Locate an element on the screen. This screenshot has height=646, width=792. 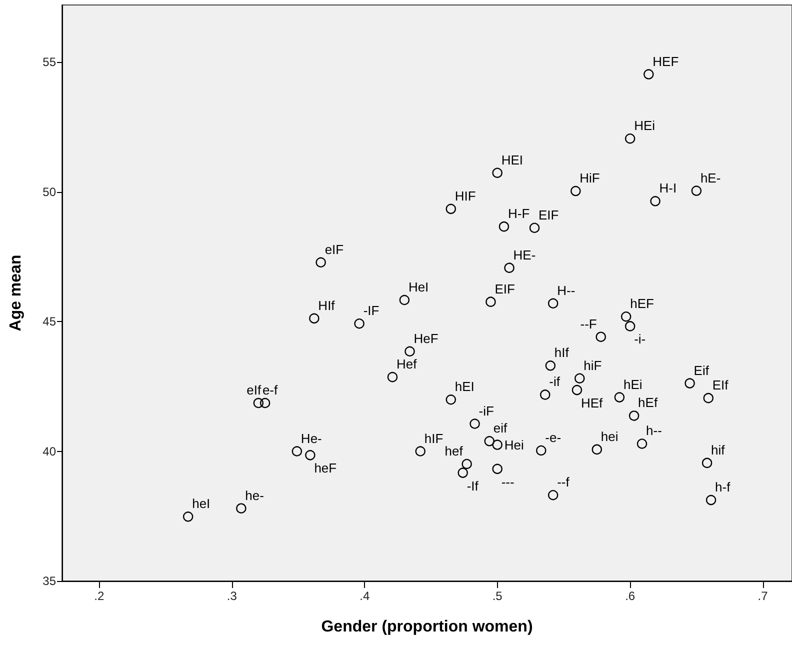
data-label: H-I is located at coordinates (668, 188).